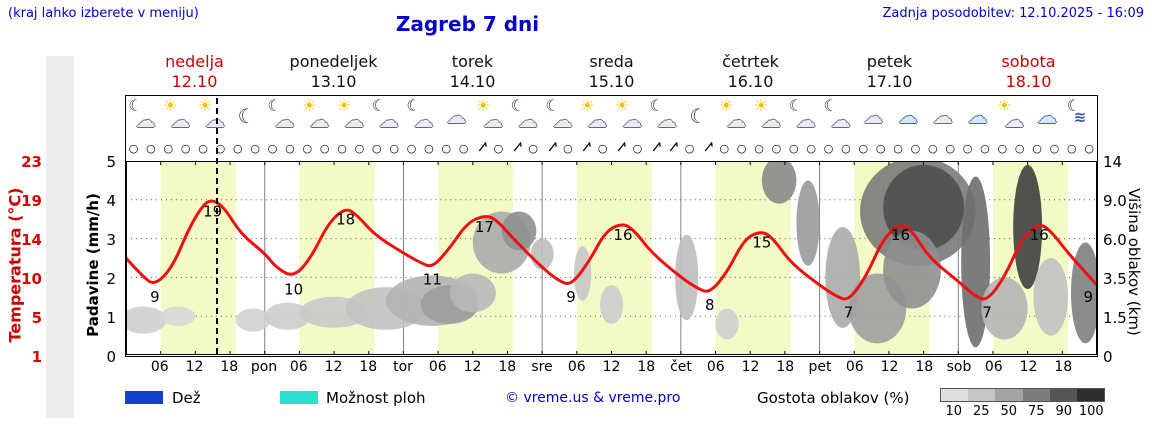 The height and width of the screenshot is (443, 1152). What do you see at coordinates (1036, 411) in the screenshot?
I see `density-tick: 75` at bounding box center [1036, 411].